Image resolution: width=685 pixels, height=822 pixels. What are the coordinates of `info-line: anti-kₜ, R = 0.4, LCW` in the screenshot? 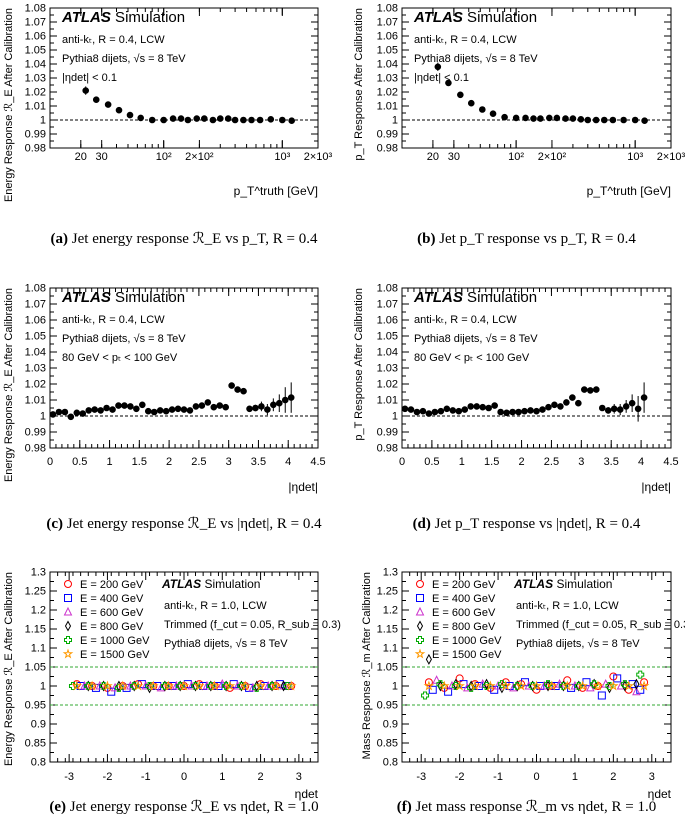 It's located at (465, 320).